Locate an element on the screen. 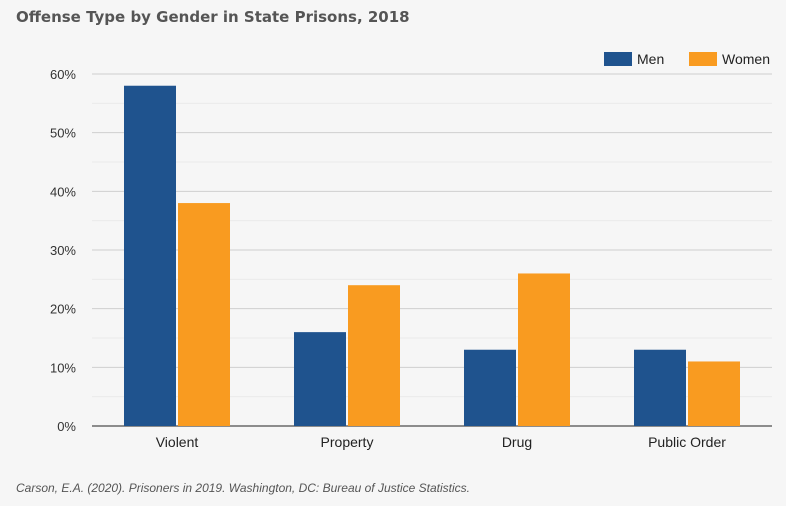 The width and height of the screenshot is (786, 506). x-tick-label: Public Order is located at coordinates (687, 442).